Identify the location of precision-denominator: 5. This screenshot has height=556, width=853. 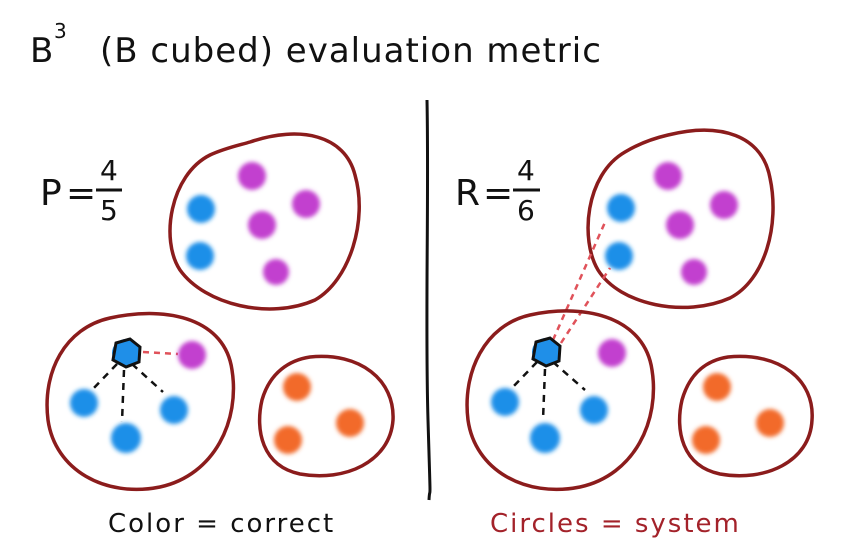
(109, 210).